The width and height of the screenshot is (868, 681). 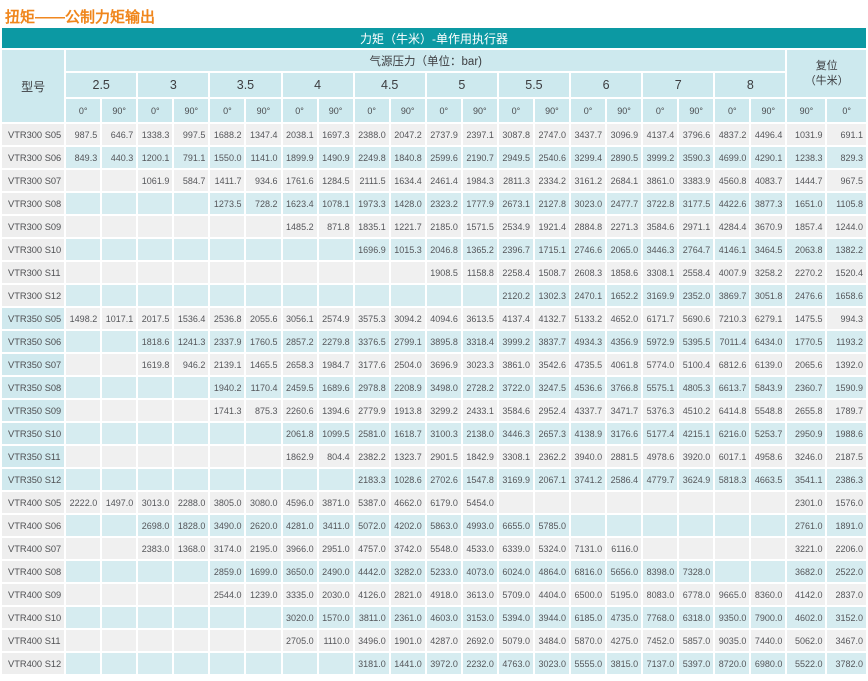 I want to click on torque-cell: 3051.8, so click(x=768, y=295).